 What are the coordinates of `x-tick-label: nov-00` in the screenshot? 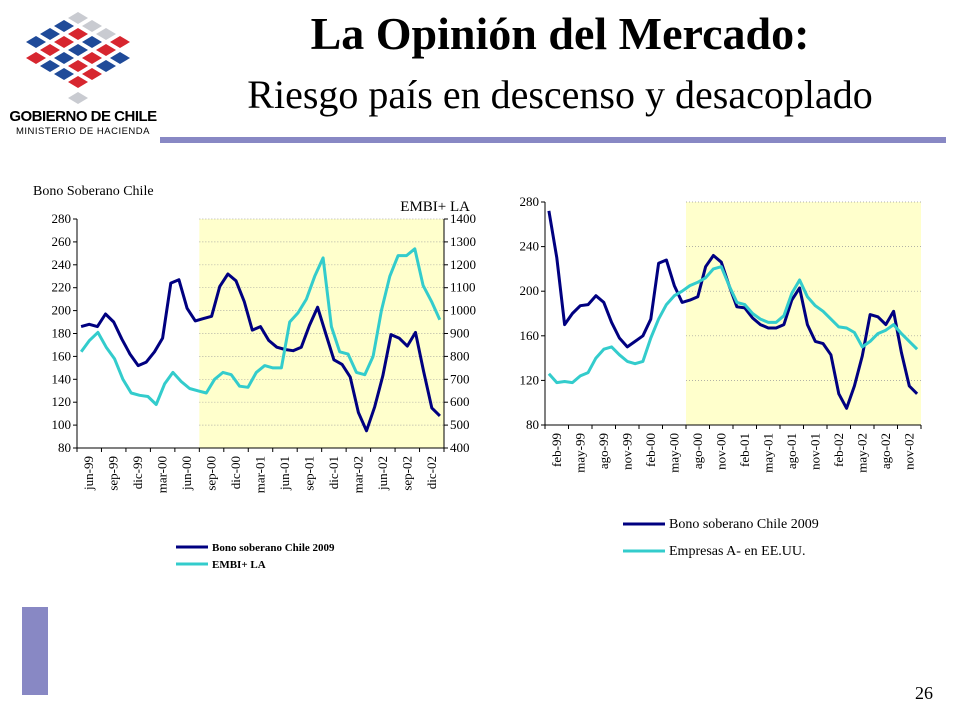 It's located at (720, 451).